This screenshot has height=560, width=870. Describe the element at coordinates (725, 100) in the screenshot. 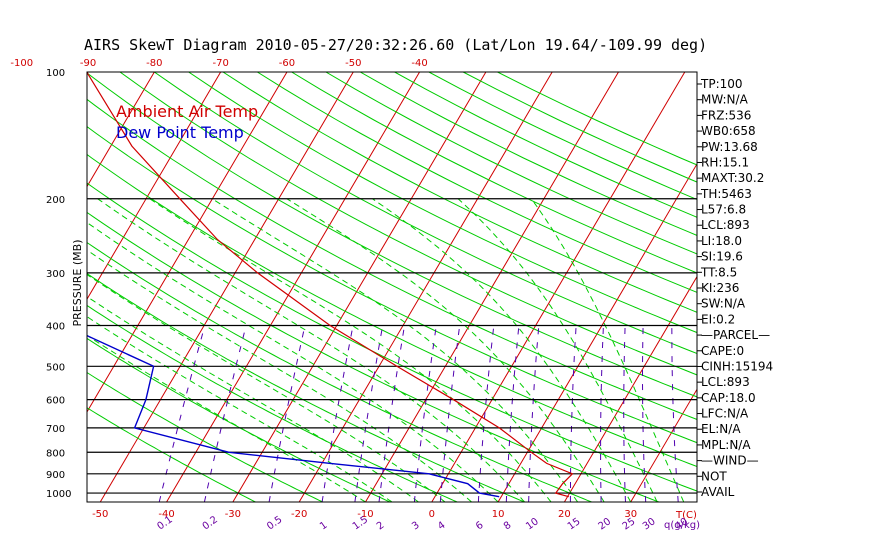

I see `side-panel-item: MW:N/A` at that location.